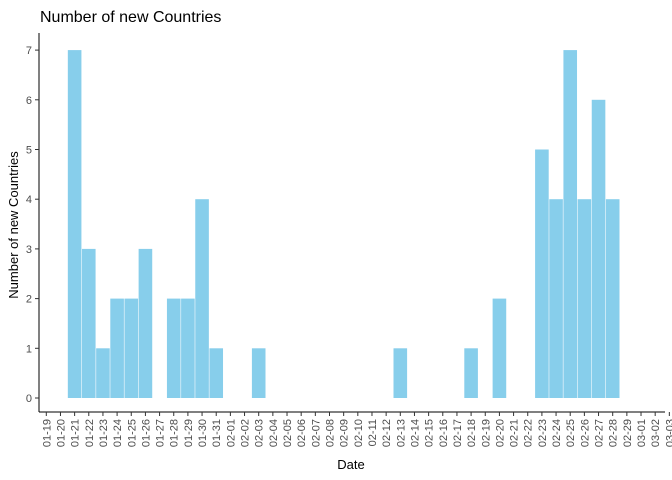 This screenshot has height=480, width=672. I want to click on y-tick-label: 1, so click(29, 349).